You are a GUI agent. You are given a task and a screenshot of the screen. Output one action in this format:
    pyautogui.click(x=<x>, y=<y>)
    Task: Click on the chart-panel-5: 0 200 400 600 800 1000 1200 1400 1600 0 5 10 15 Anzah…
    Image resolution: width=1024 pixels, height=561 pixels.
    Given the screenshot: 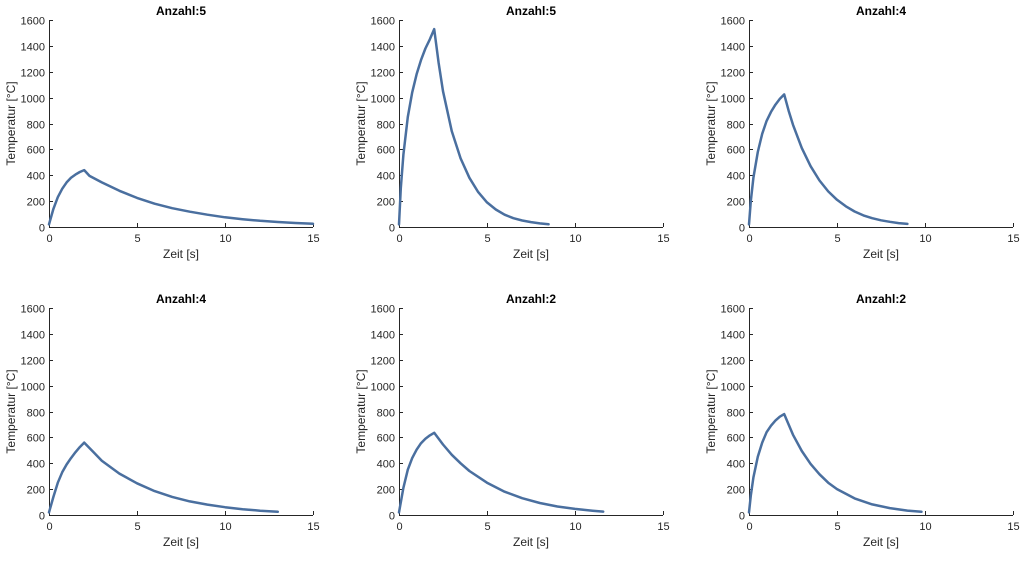 What is the action you would take?
    pyautogui.click(x=512, y=420)
    